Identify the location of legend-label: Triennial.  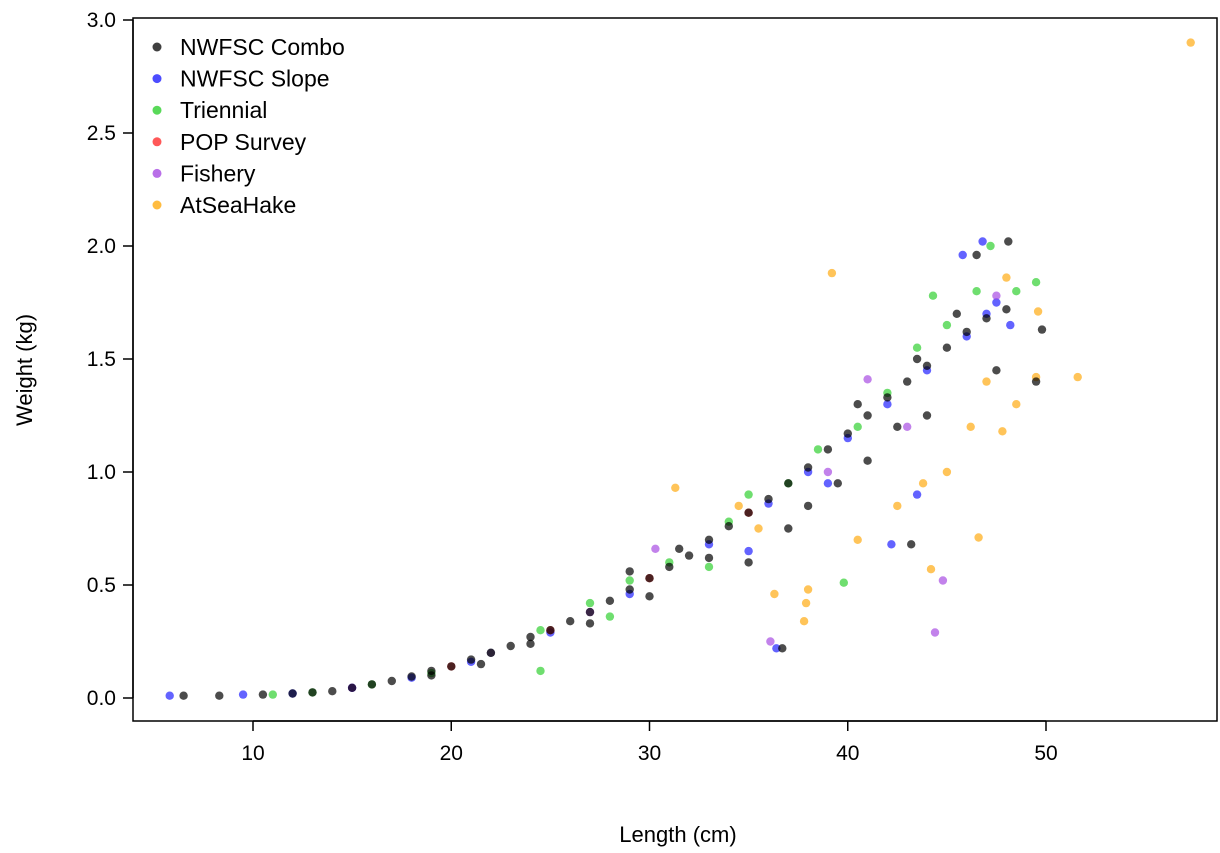
(223, 110).